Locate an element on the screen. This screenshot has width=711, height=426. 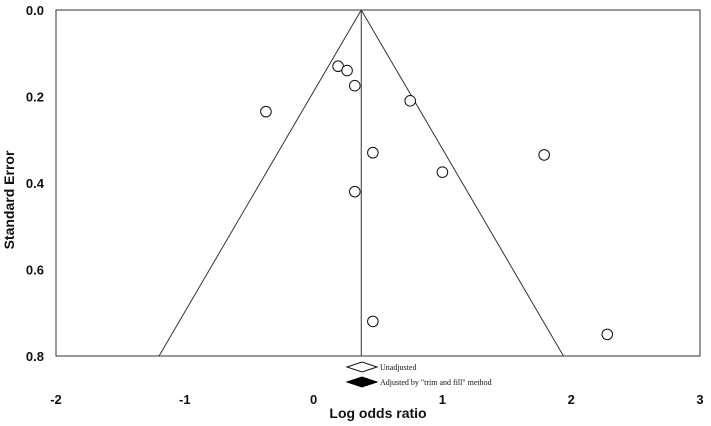
y-tick-label-3: 0.6 is located at coordinates (35, 270).